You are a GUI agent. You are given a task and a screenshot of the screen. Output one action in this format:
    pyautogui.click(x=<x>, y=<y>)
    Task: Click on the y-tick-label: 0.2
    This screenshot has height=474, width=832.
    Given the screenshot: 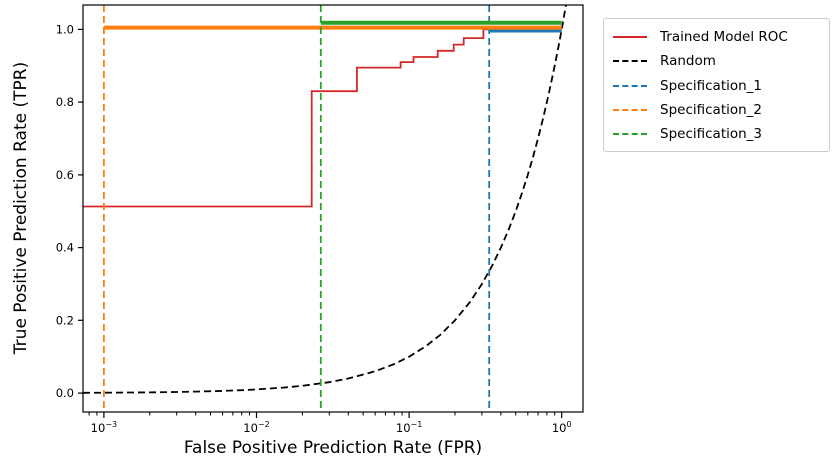 What is the action you would take?
    pyautogui.click(x=65, y=320)
    